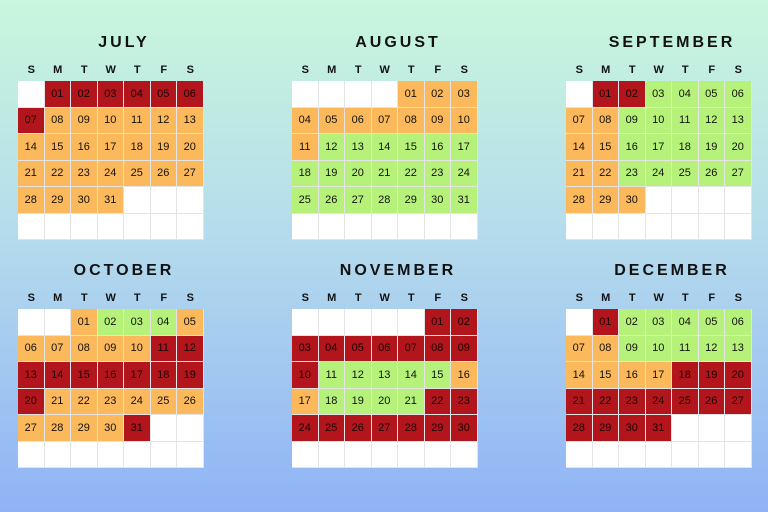  What do you see at coordinates (437, 200) in the screenshot?
I see `day-cell: 30` at bounding box center [437, 200].